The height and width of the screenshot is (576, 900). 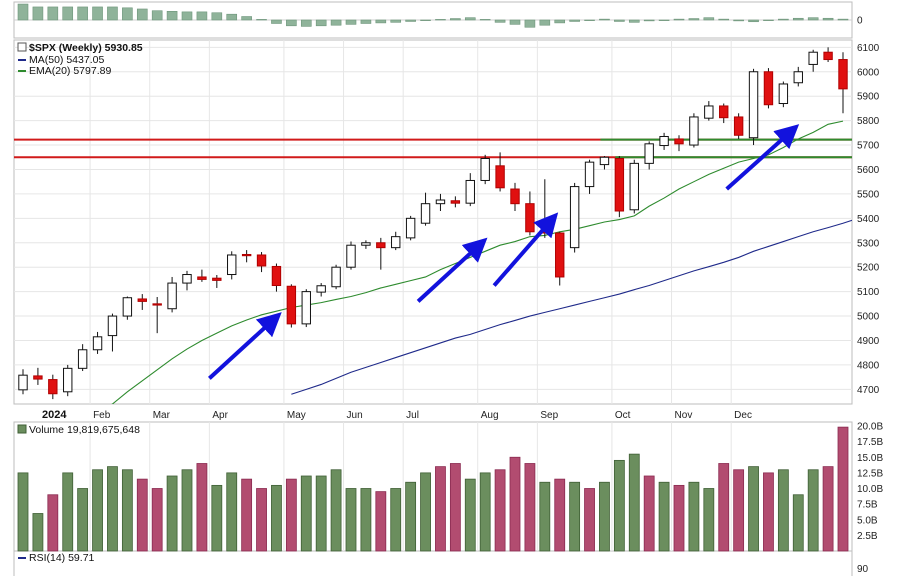 What do you see at coordinates (870, 489) in the screenshot?
I see `volume-tick-label: 10.0B` at bounding box center [870, 489].